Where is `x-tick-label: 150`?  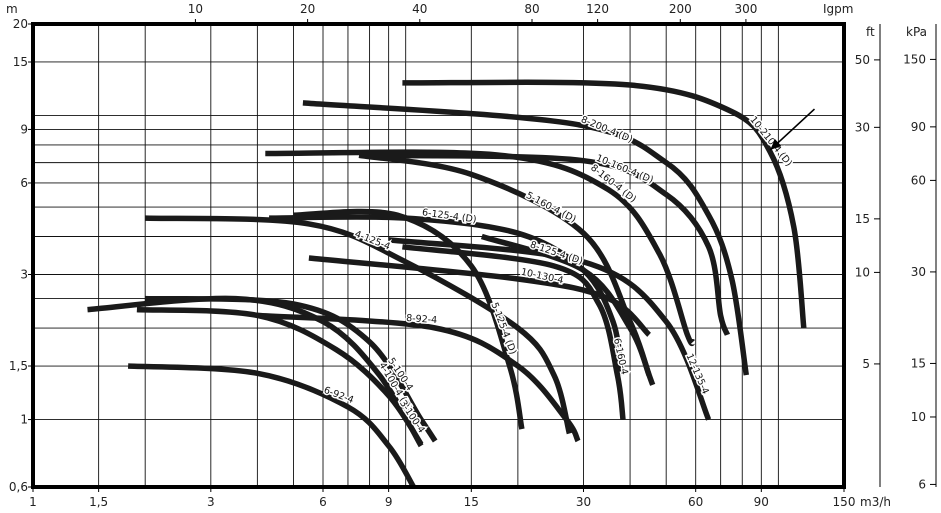 x-tick-label: 150 is located at coordinates (844, 502).